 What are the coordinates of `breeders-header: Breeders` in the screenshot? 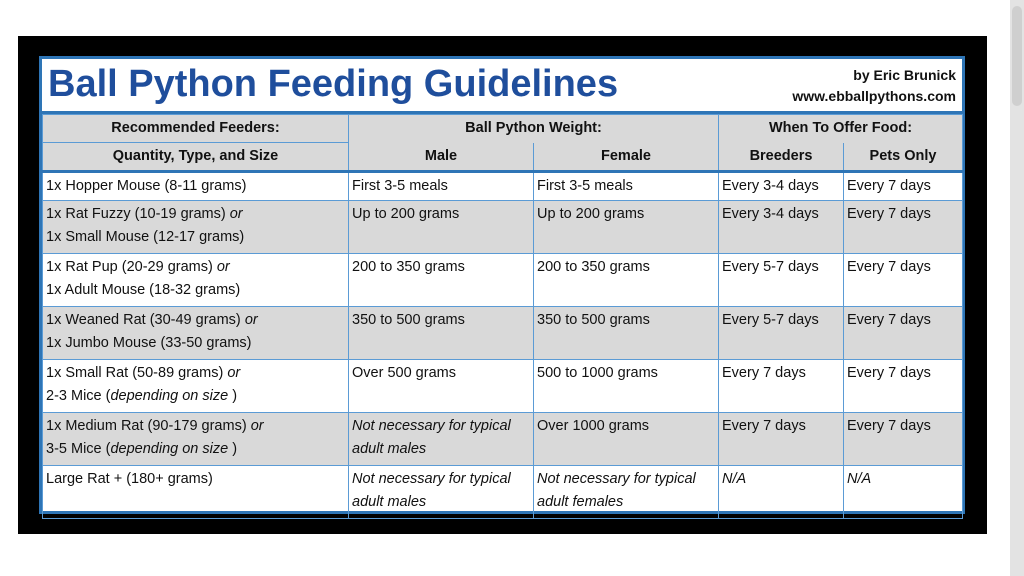 It's located at (781, 157).